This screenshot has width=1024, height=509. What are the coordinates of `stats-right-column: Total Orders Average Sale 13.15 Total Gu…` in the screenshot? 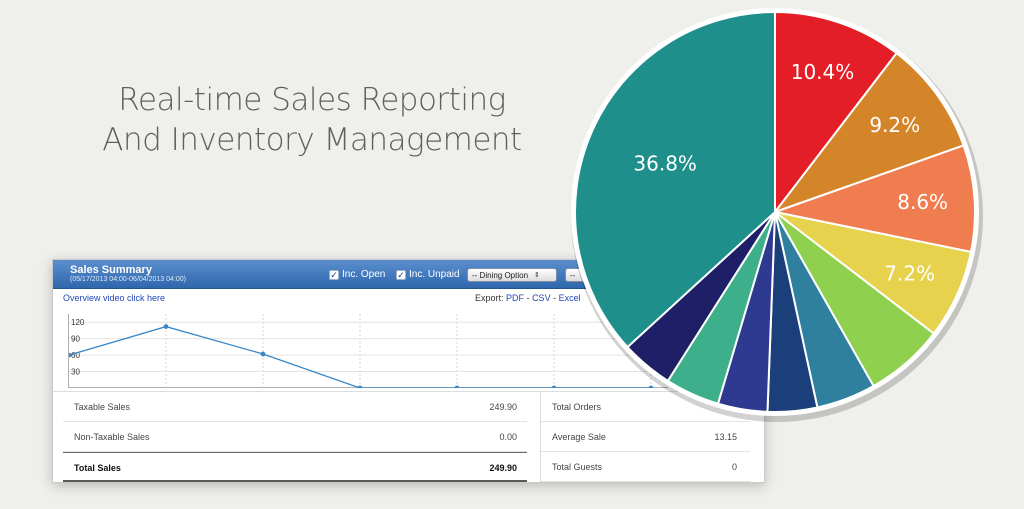 It's located at (645, 437).